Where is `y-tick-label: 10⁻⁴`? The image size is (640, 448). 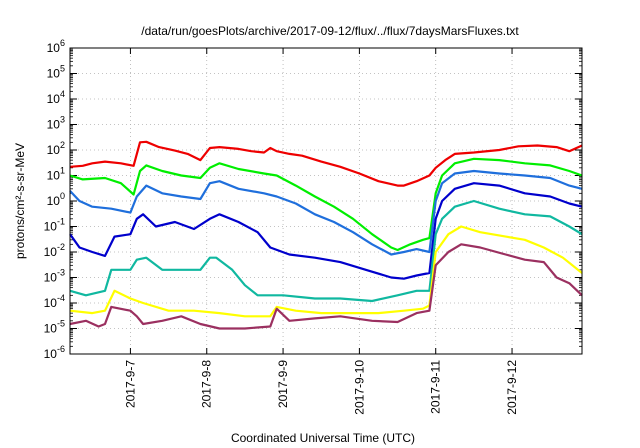
y-tick-label: 10⁻⁴ is located at coordinates (54, 301).